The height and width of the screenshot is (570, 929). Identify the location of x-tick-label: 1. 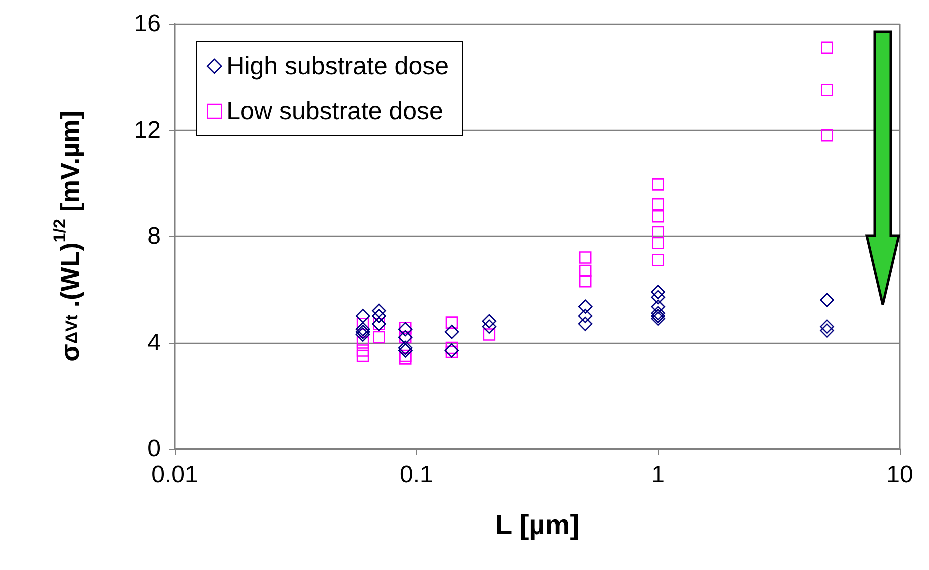
(659, 475).